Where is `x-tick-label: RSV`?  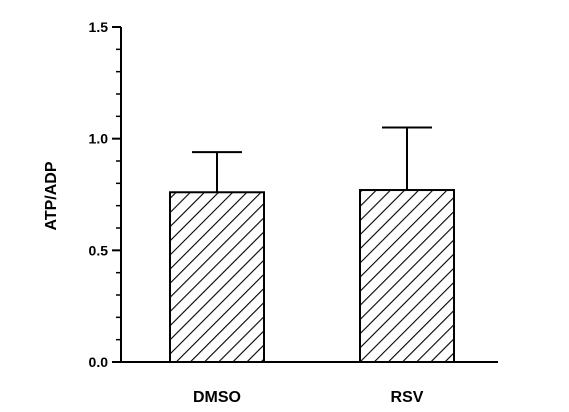
x-tick-label: RSV is located at coordinates (407, 397).